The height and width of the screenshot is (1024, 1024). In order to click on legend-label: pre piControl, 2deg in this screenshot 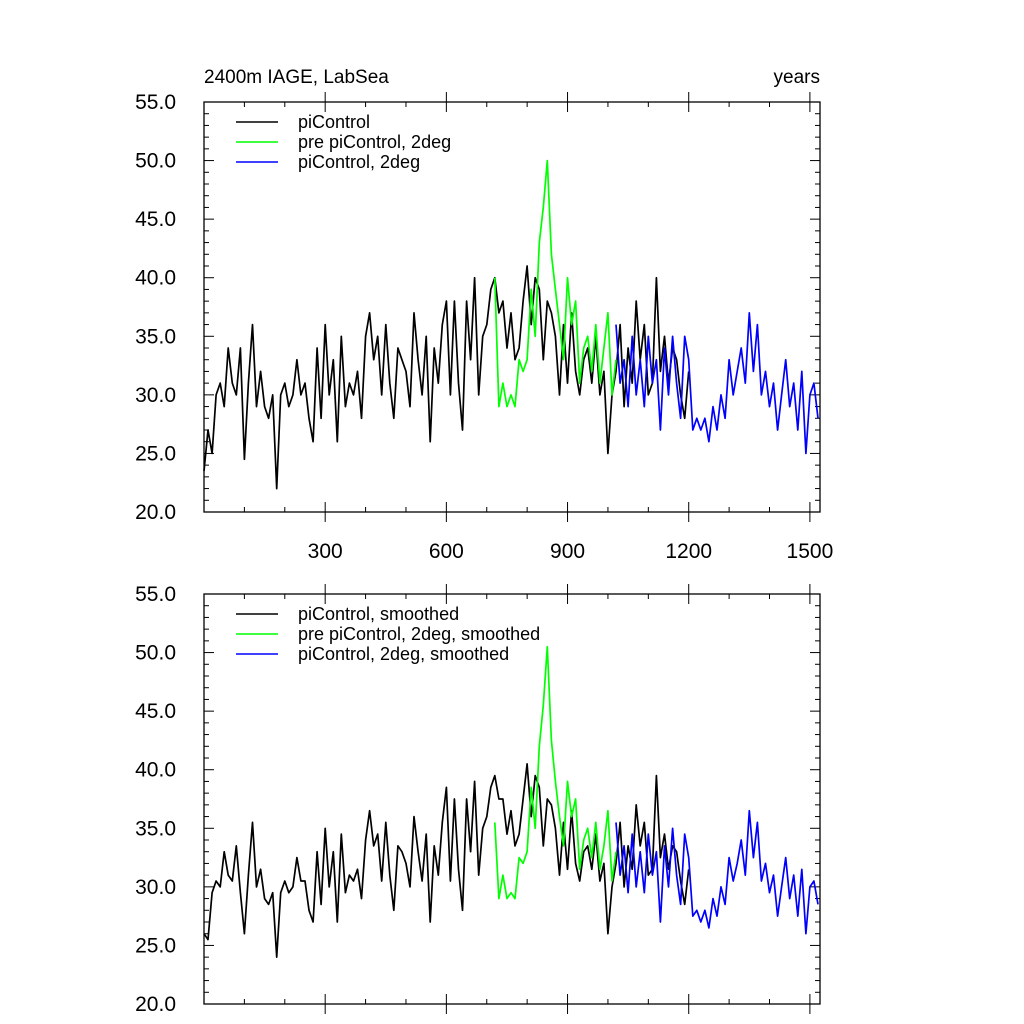, I will do `click(374, 142)`.